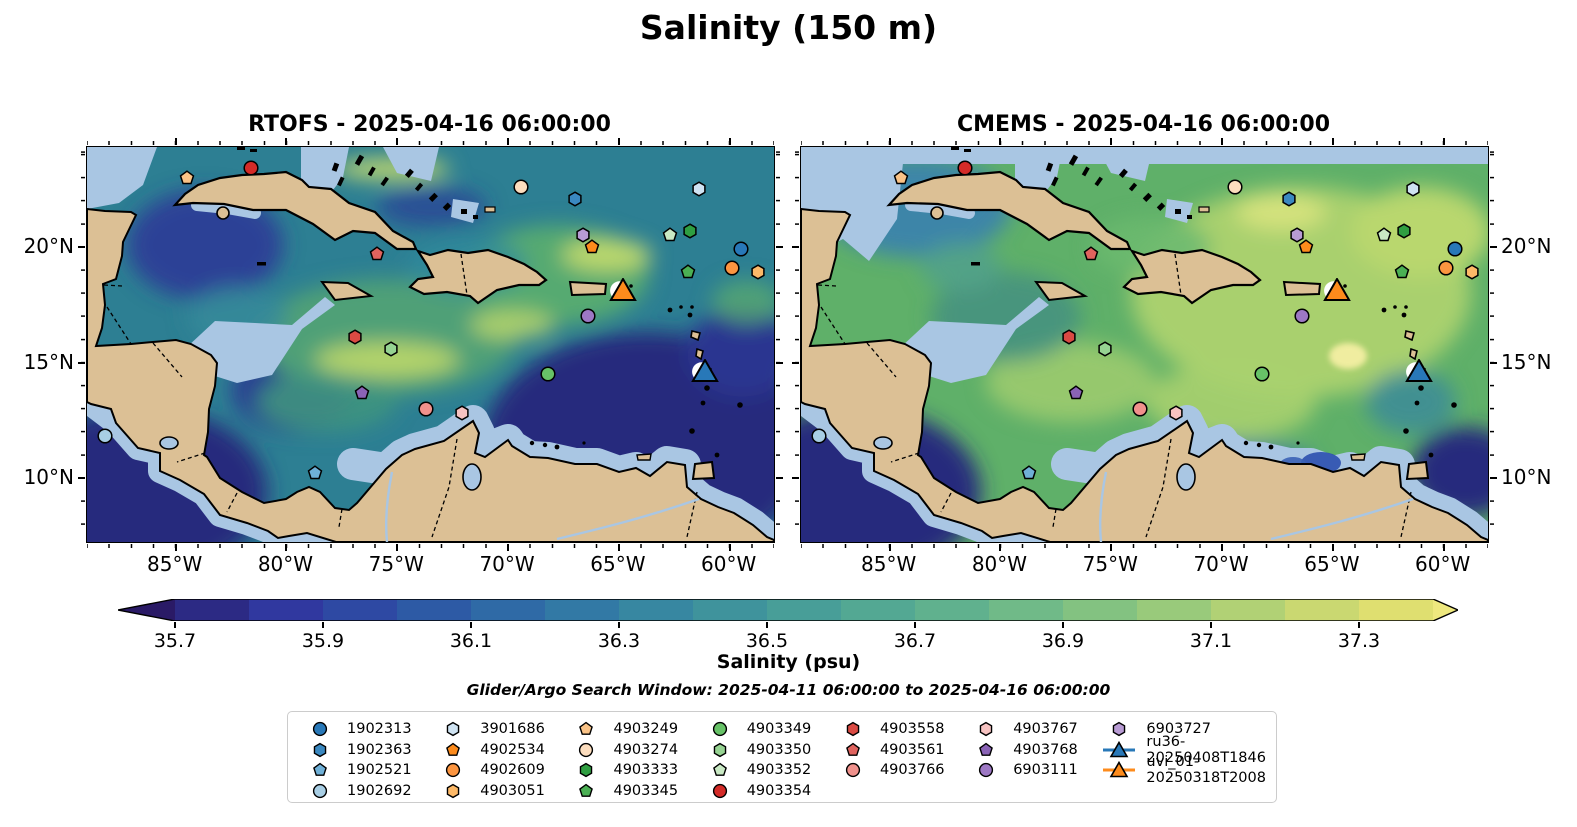 The image size is (1577, 827). I want to click on lat-tick-label-cmems-20°N: 20°N, so click(1526, 246).